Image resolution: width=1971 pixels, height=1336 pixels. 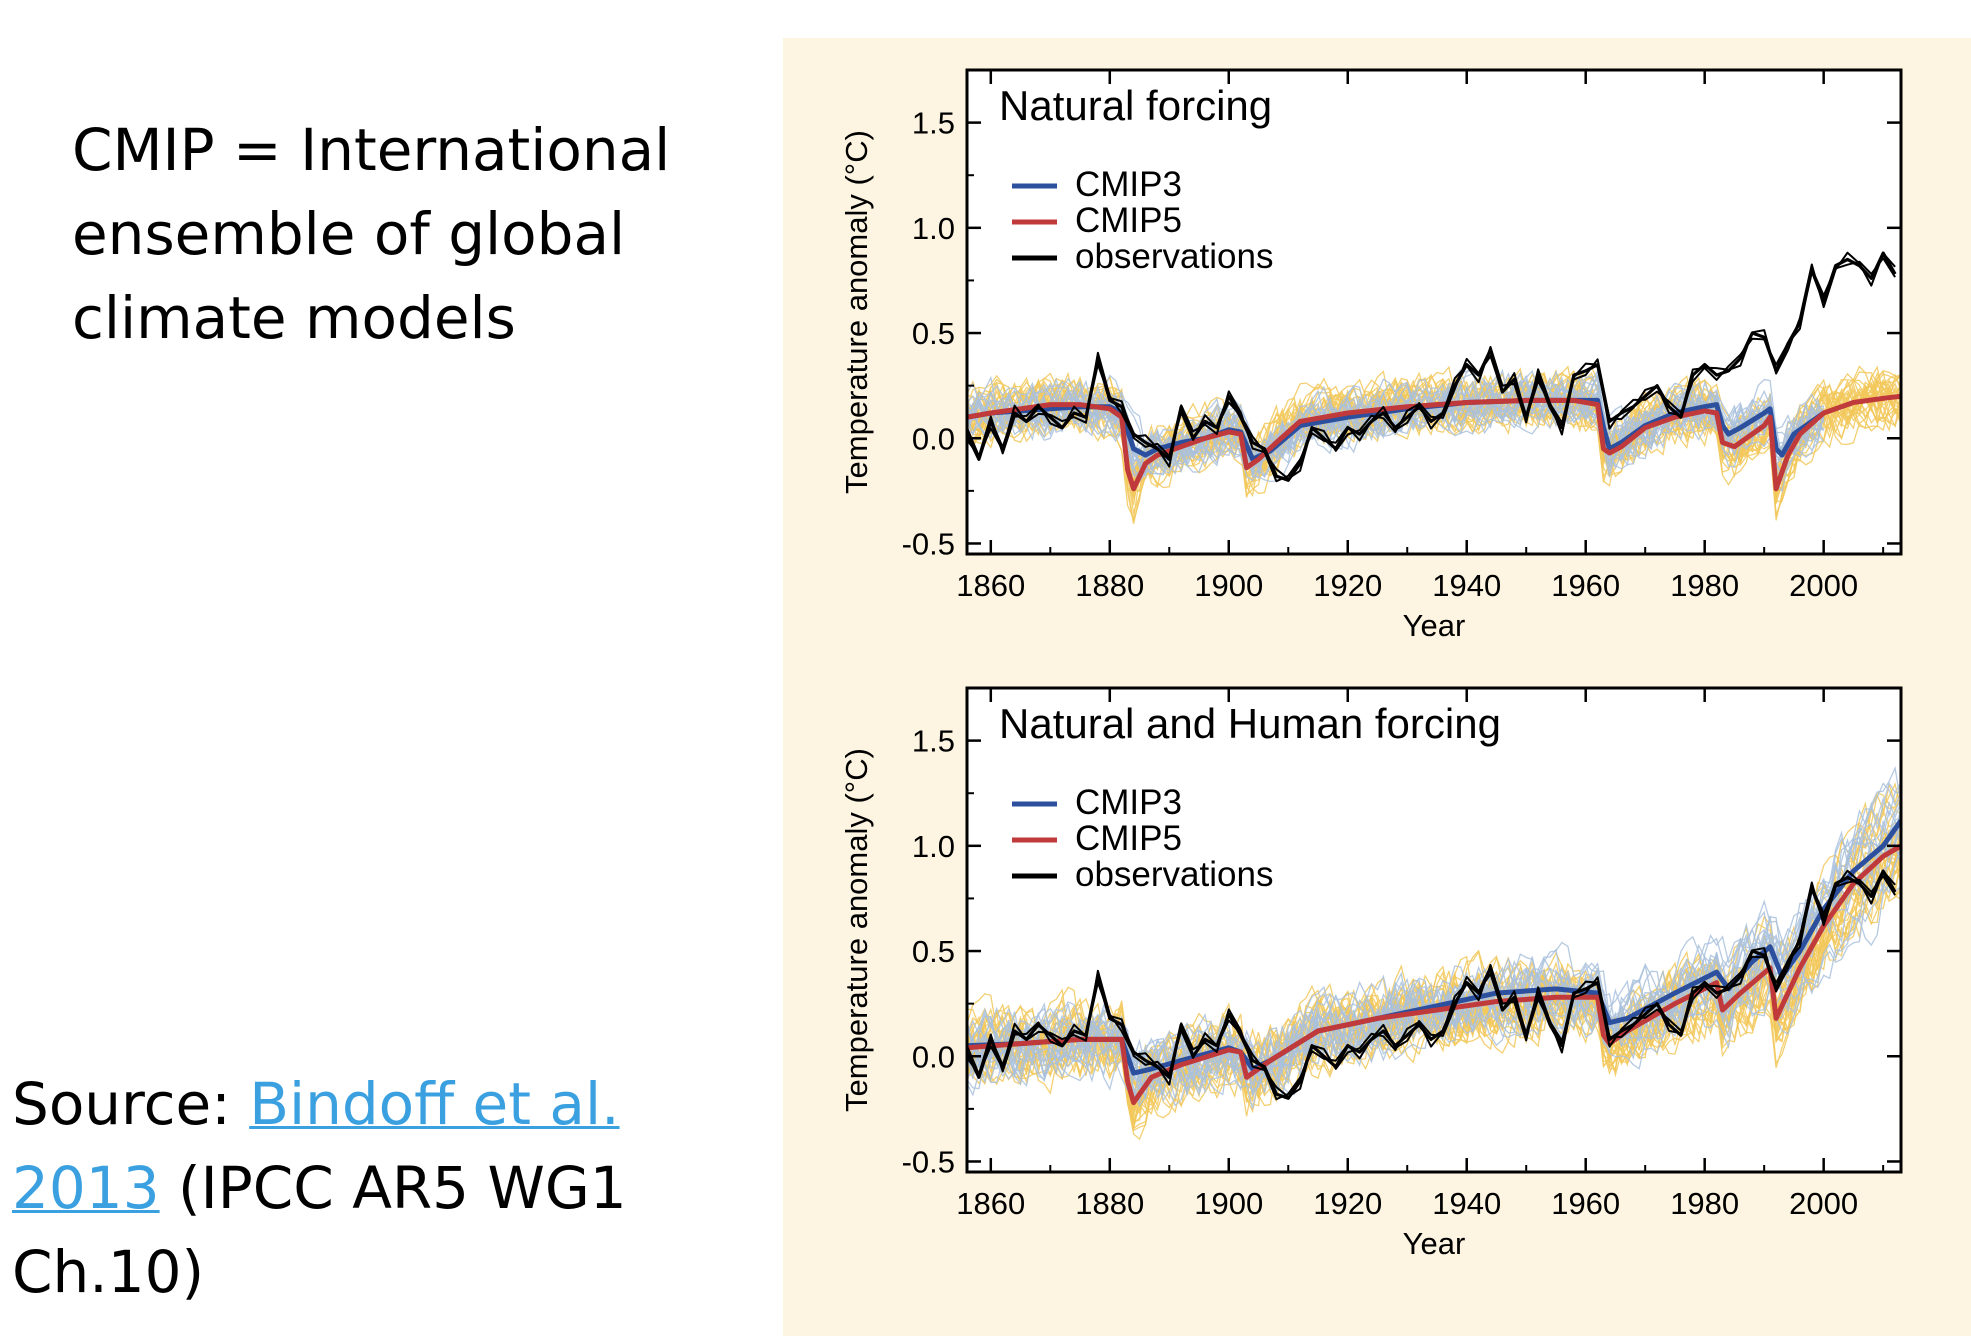 What do you see at coordinates (86, 1188) in the screenshot?
I see `source-link-part-2: 2013` at bounding box center [86, 1188].